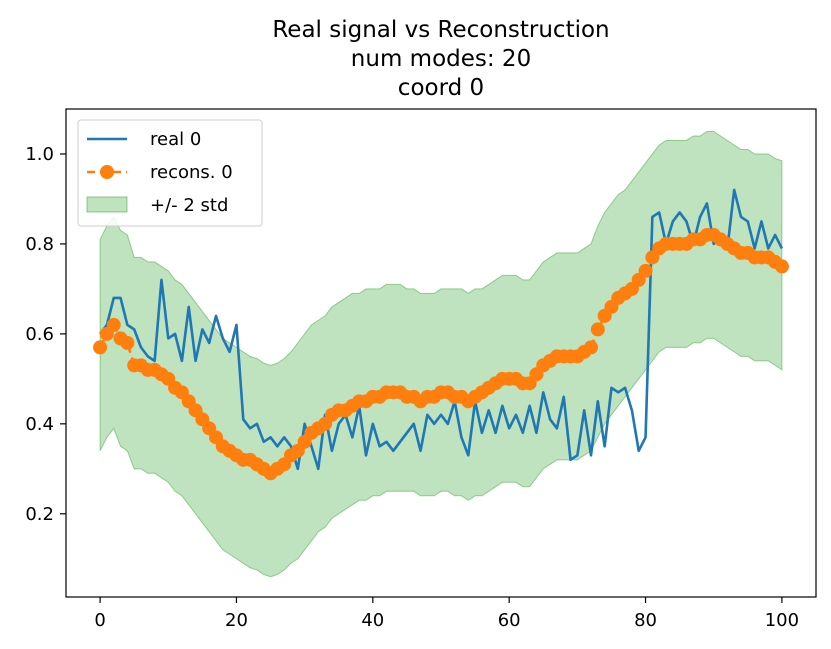 The image size is (831, 649). What do you see at coordinates (509, 620) in the screenshot?
I see `x-tick-label: 60` at bounding box center [509, 620].